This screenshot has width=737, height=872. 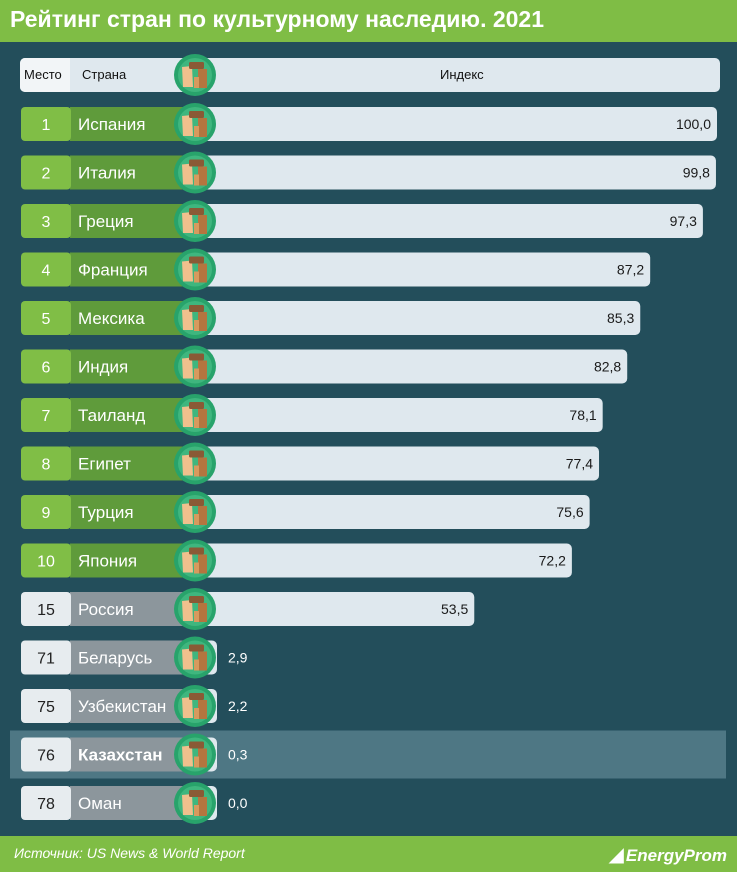 I want to click on place-label: 9, so click(x=46, y=513).